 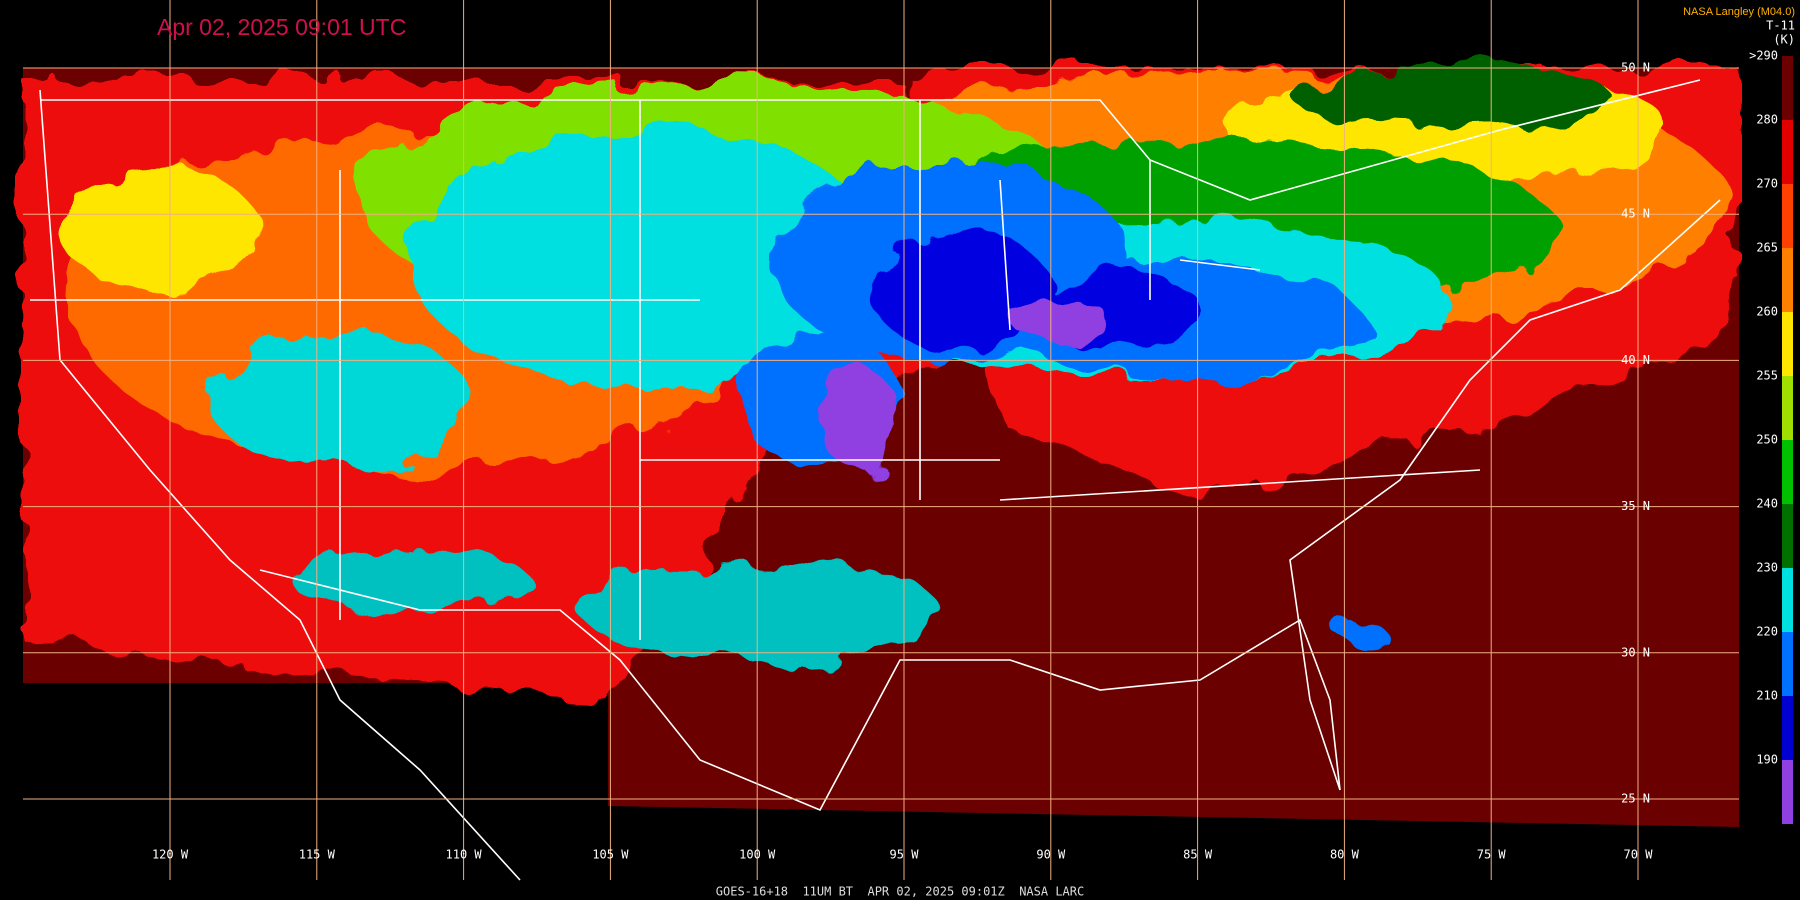 I want to click on latitude-label: 25 N, so click(x=1635, y=799).